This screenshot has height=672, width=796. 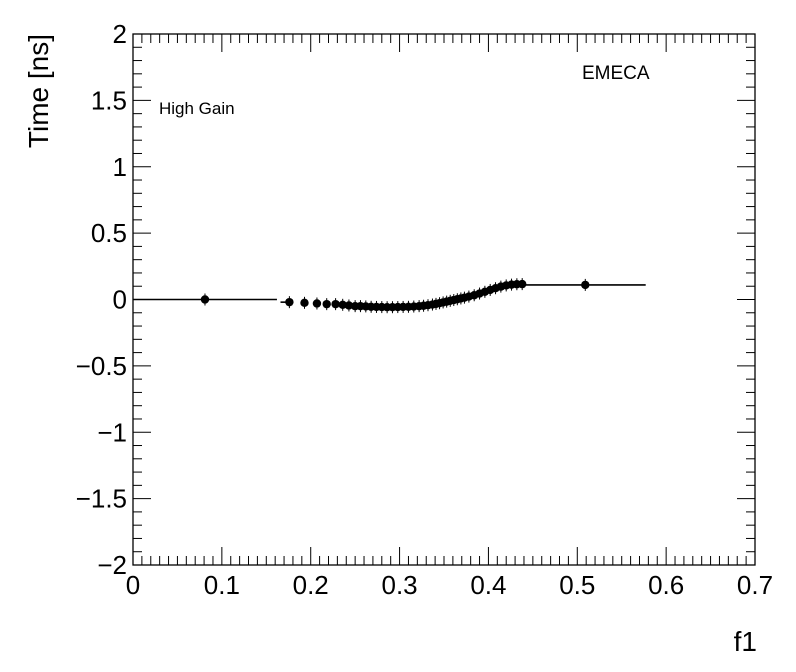 I want to click on x-axis-title: f1, so click(x=745, y=641).